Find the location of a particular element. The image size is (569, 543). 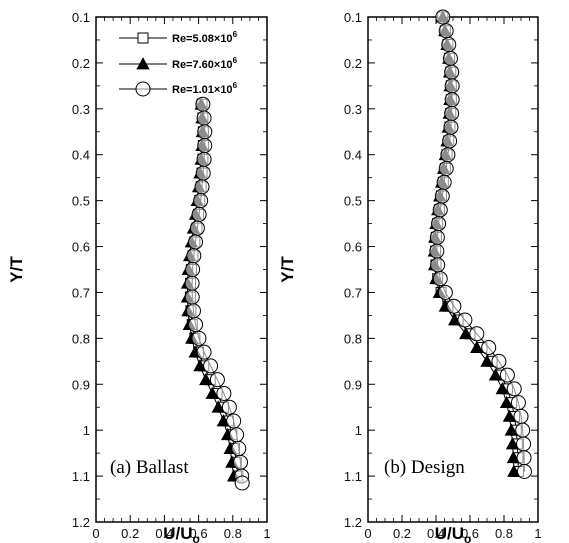

x-axis-title-subscript: o is located at coordinates (195, 537).